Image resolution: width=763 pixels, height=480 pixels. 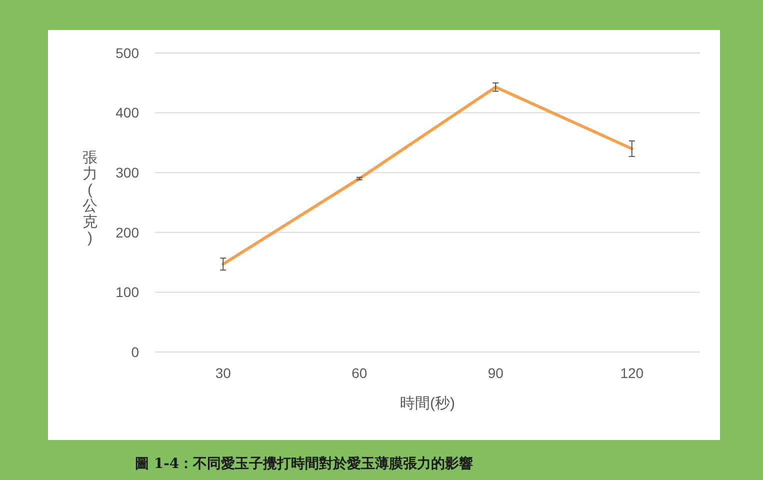 What do you see at coordinates (128, 52) in the screenshot?
I see `y-tick-label: 500` at bounding box center [128, 52].